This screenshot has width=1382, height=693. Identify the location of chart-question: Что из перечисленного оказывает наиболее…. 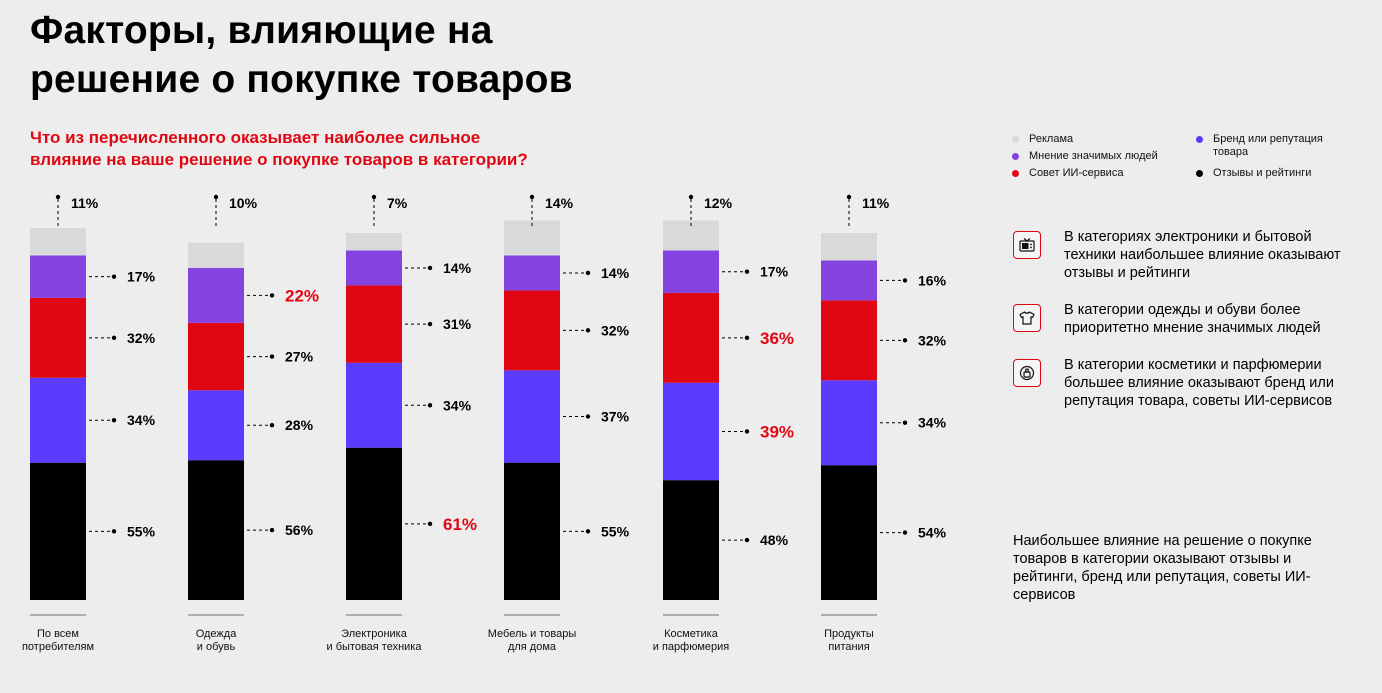
(279, 149).